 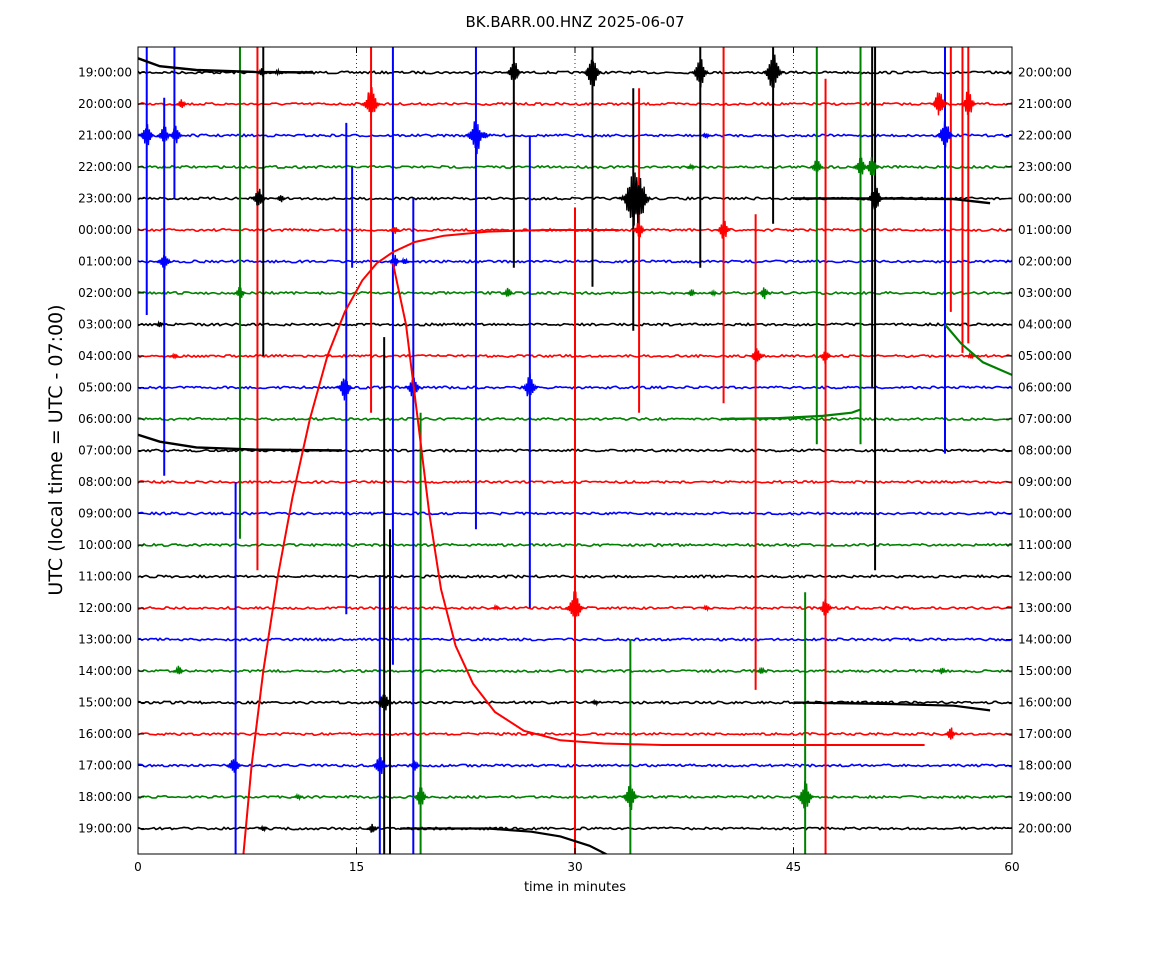 What do you see at coordinates (1045, 230) in the screenshot?
I see `y-tick-label-right: 01:00:00` at bounding box center [1045, 230].